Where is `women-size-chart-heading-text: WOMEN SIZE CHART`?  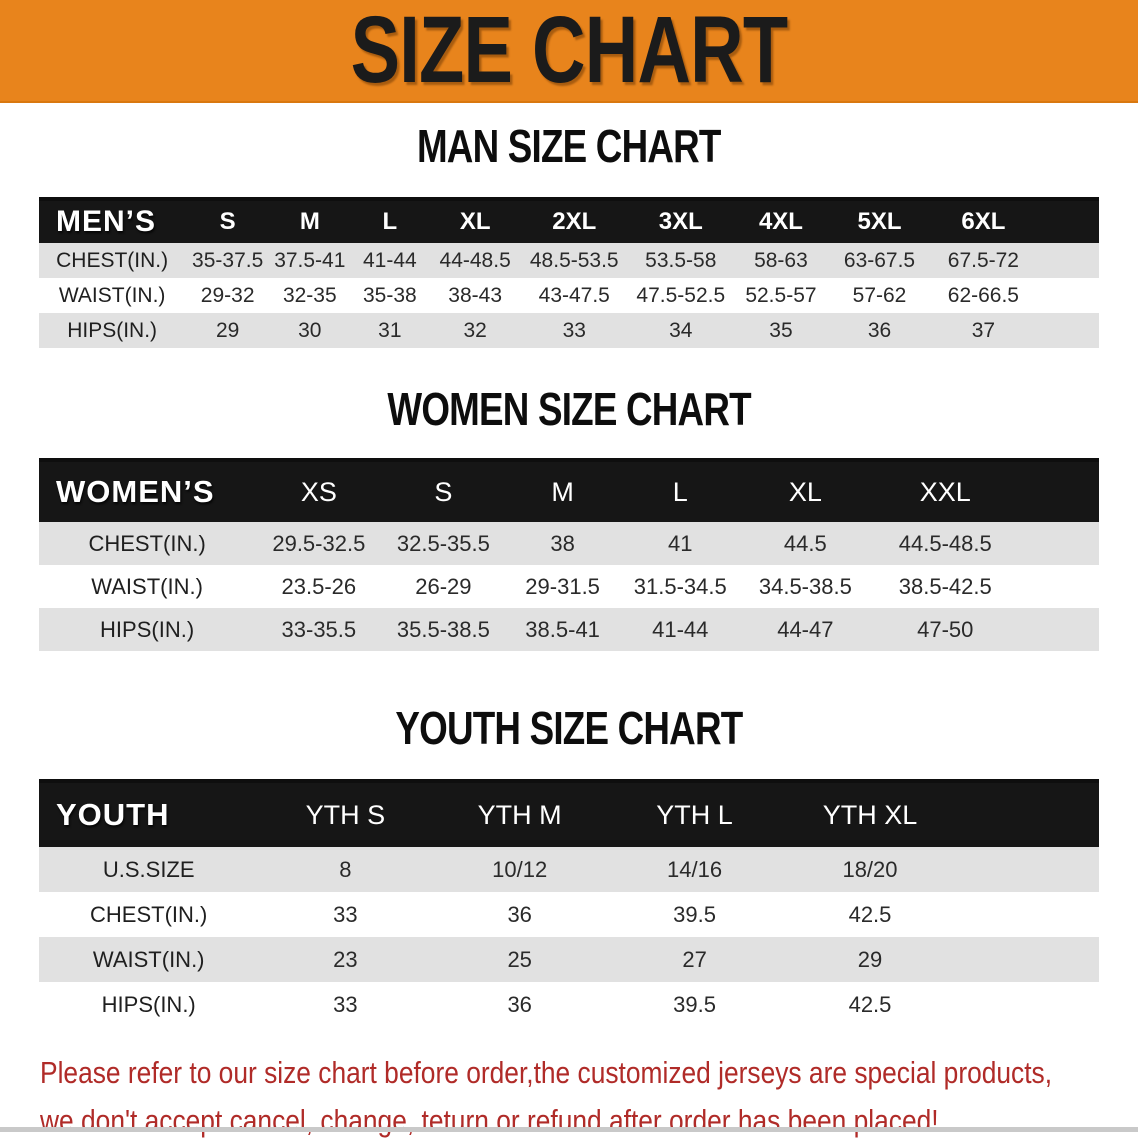
women-size-chart-heading-text: WOMEN SIZE CHART is located at coordinates (569, 409).